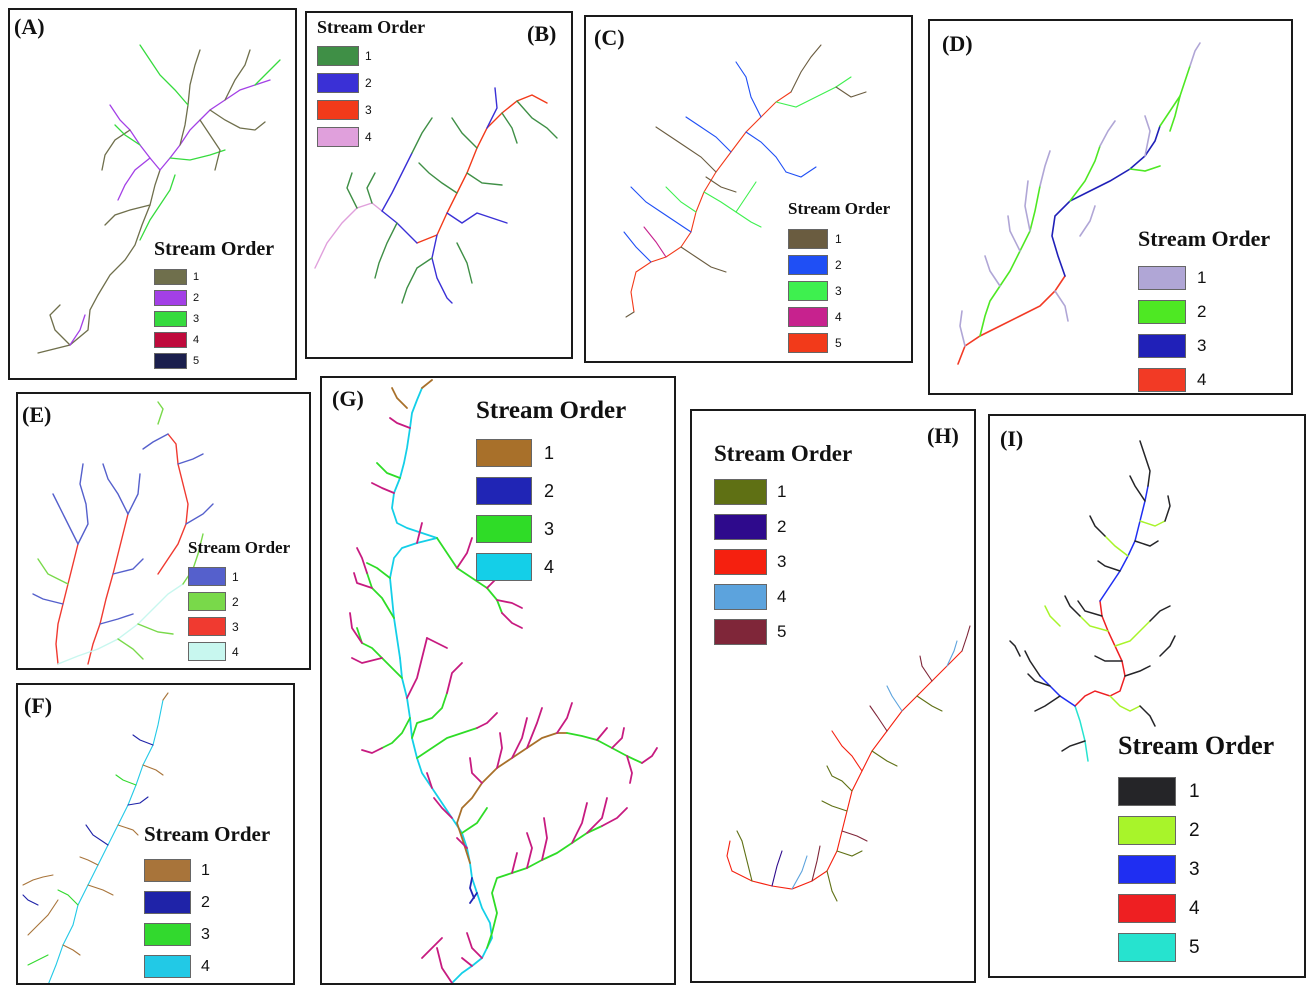 The width and height of the screenshot is (1306, 985). What do you see at coordinates (1079, 203) in the screenshot?
I see `stream-network-d` at bounding box center [1079, 203].